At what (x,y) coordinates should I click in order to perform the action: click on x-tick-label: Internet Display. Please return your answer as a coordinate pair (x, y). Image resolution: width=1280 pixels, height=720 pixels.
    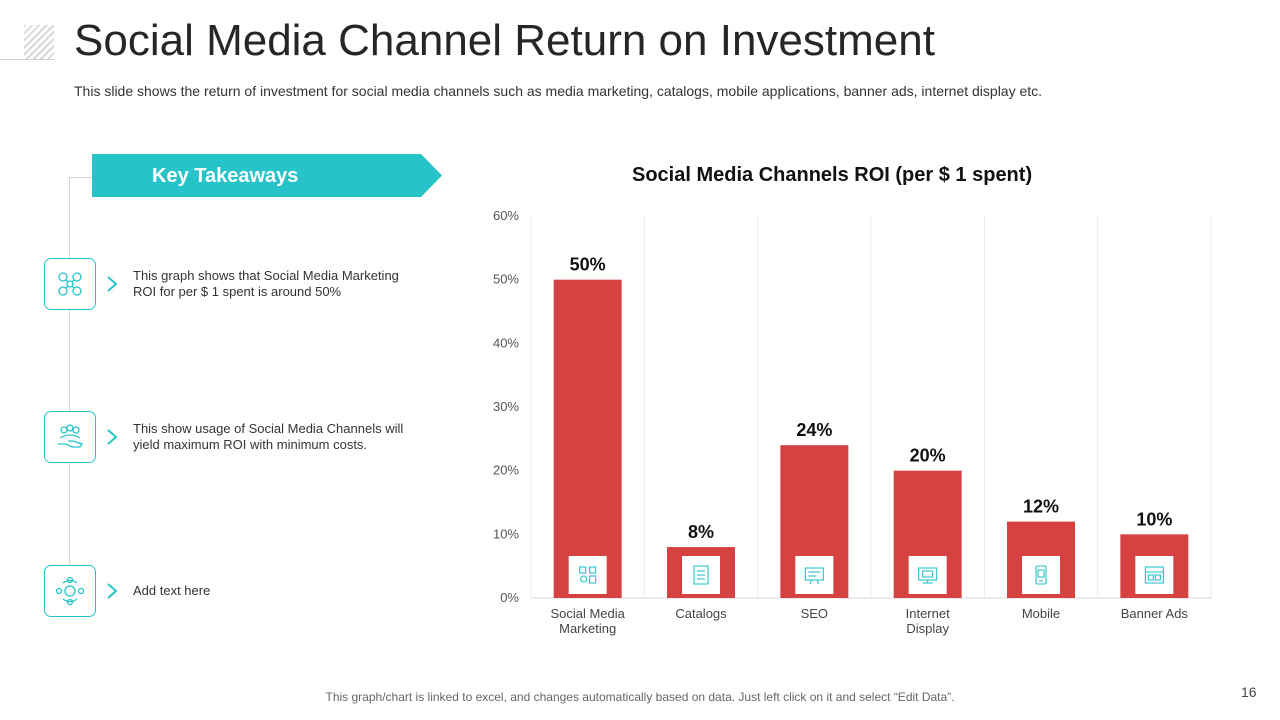
    Looking at the image, I should click on (928, 621).